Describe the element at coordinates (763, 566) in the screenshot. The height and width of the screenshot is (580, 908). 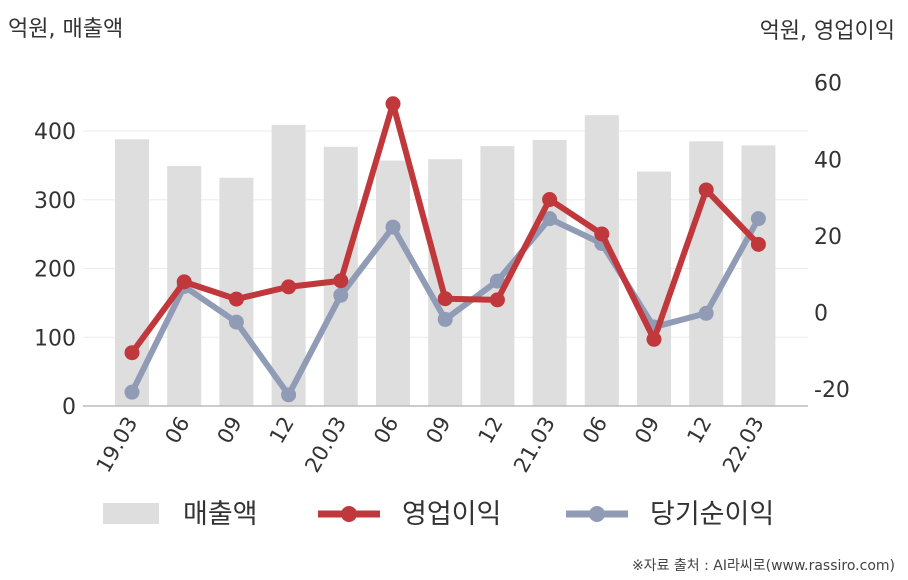
I see `source-credit: ※자료 출처 : AI라씨로(www.rassiro.com)` at that location.